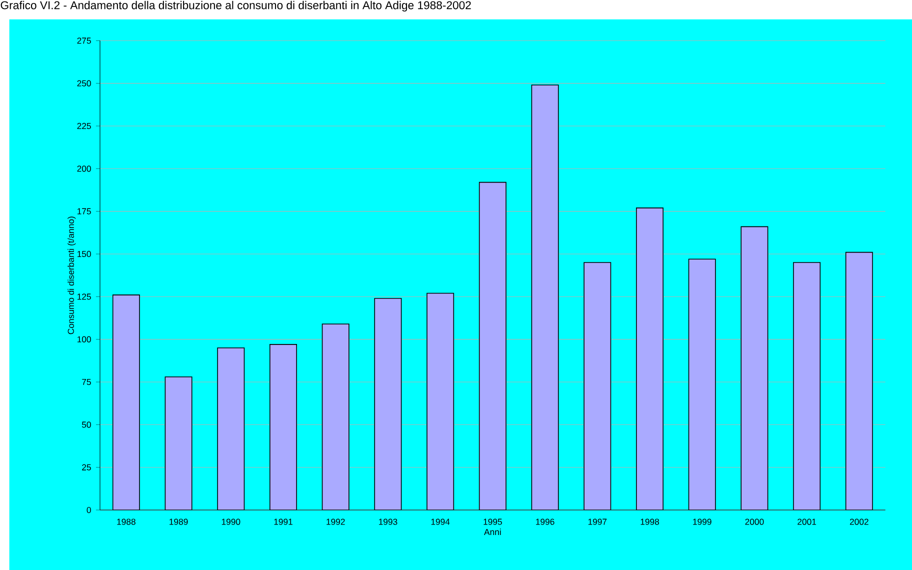 The height and width of the screenshot is (570, 912). Describe the element at coordinates (493, 521) in the screenshot. I see `x-tick-label: 1995` at that location.